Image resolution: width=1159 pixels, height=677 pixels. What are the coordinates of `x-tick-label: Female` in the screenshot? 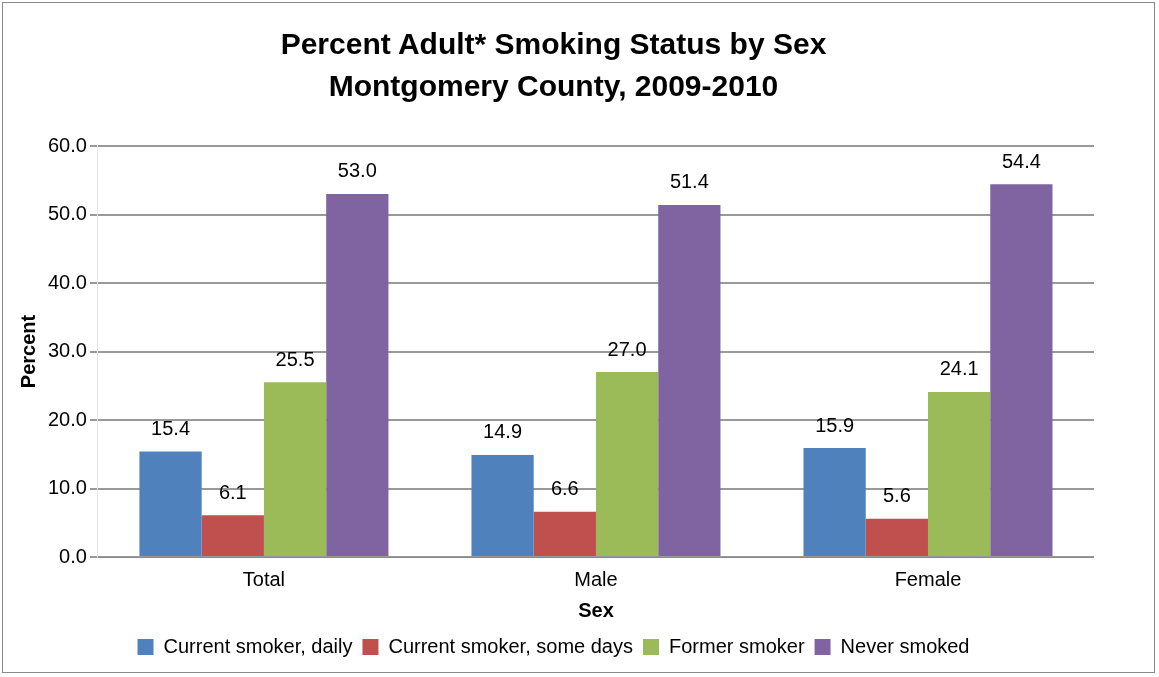 It's located at (928, 578).